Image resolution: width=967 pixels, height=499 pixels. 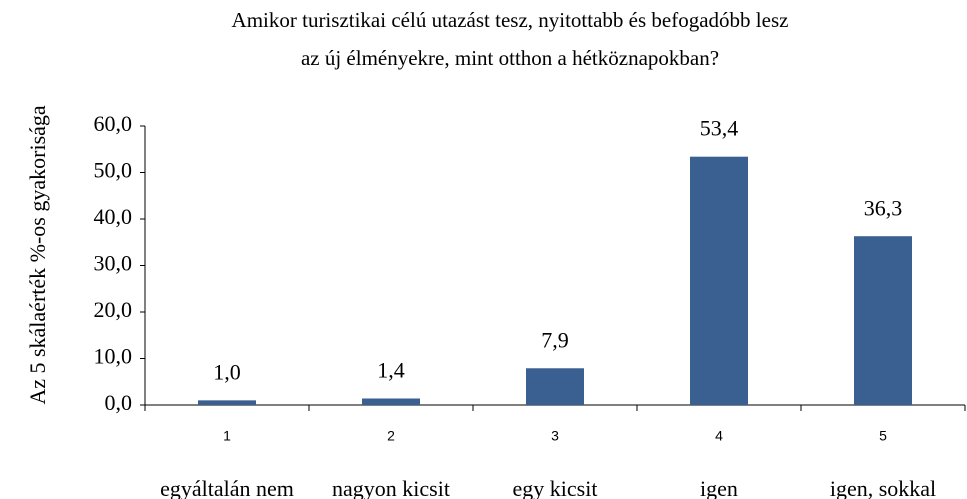 What do you see at coordinates (227, 487) in the screenshot?
I see `category-description: egyáltalán nem` at bounding box center [227, 487].